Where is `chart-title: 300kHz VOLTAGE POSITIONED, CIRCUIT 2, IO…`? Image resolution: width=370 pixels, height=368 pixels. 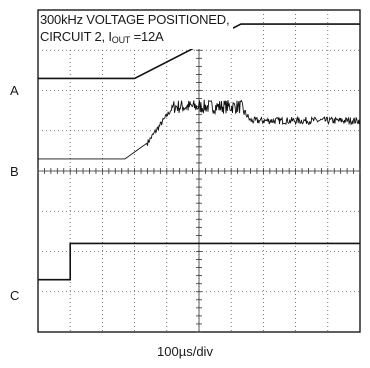 chart-title: 300kHz VOLTAGE POSITIONED, CIRCUIT 2, IO… is located at coordinates (137, 30).